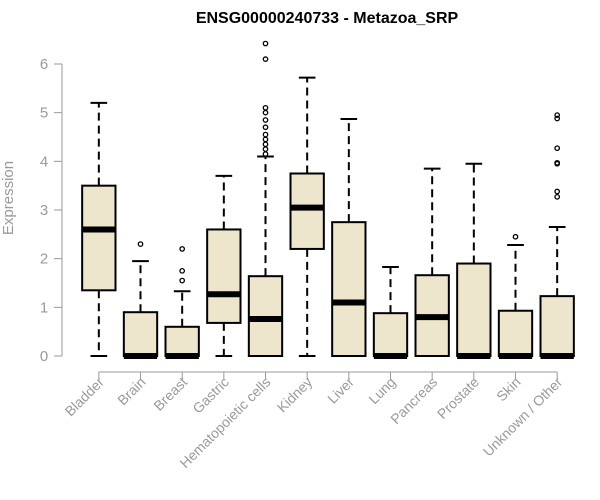 The height and width of the screenshot is (500, 600). Describe the element at coordinates (44, 210) in the screenshot. I see `y-tick-label: 3` at that location.